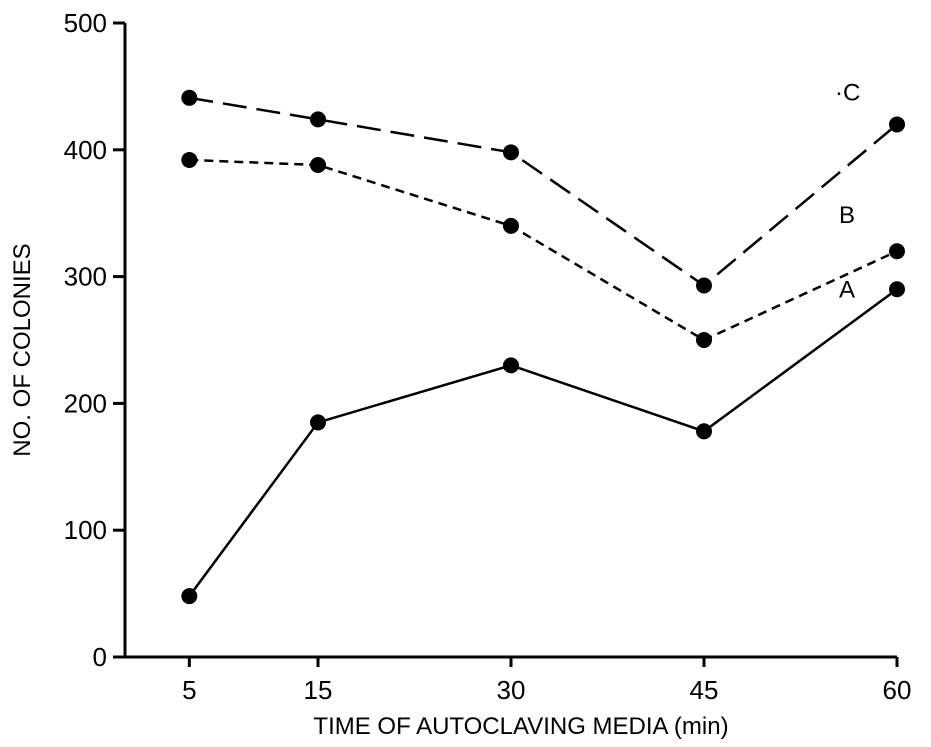 Image resolution: width=931 pixels, height=747 pixels. Describe the element at coordinates (85, 277) in the screenshot. I see `y-tick-label: 300` at that location.